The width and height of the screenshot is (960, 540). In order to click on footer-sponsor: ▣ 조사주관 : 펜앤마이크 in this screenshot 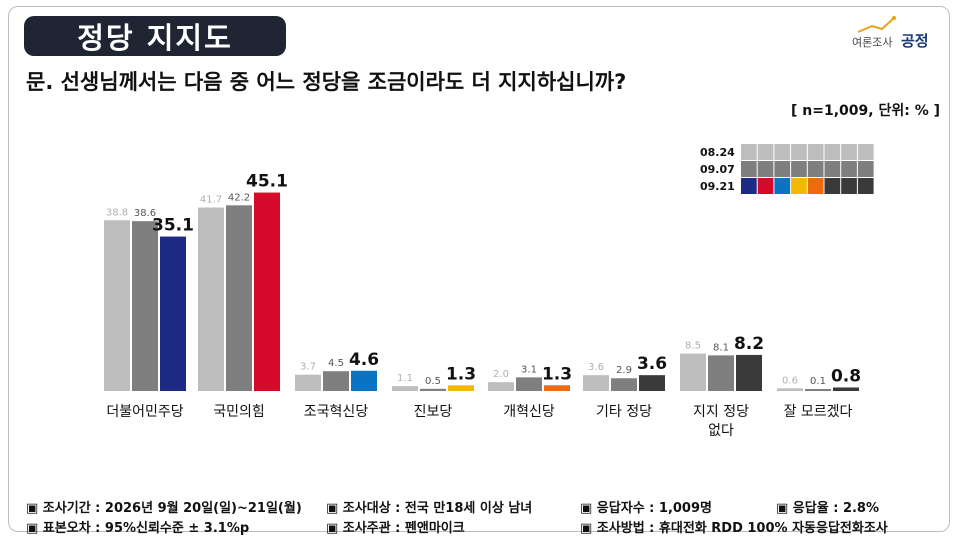, I will do `click(395, 528)`.